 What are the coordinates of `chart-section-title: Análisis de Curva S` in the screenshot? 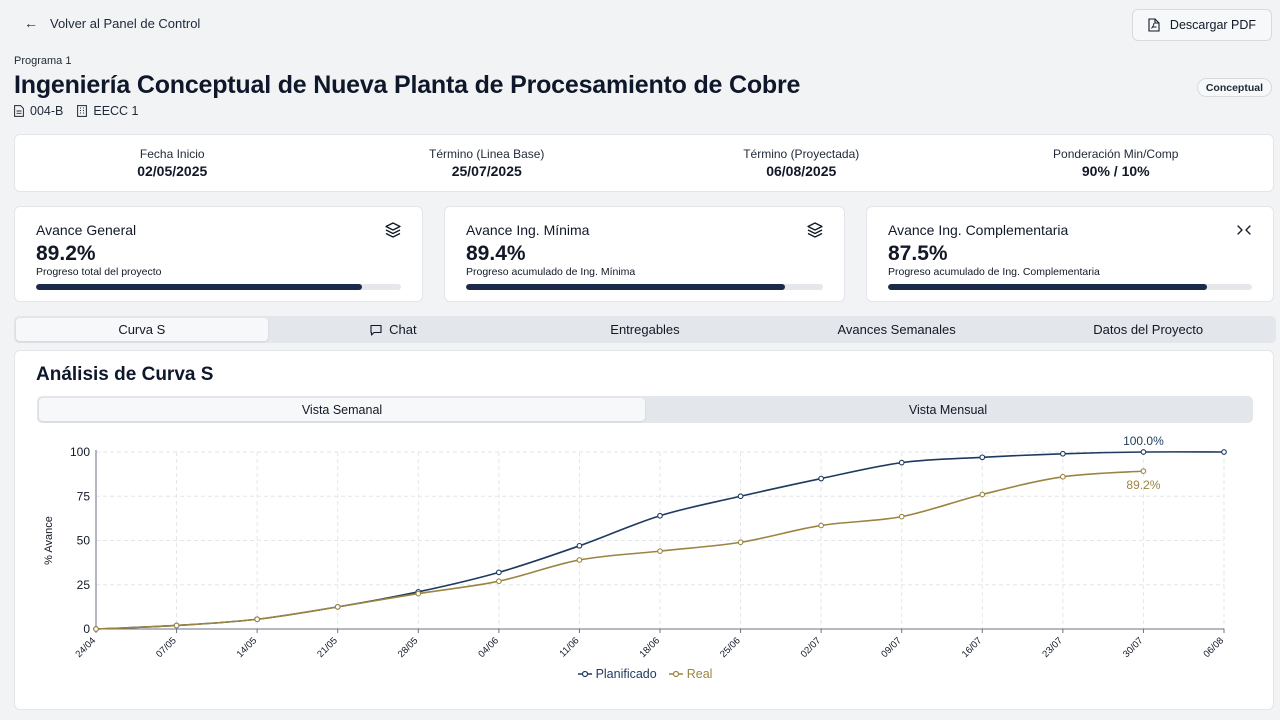 It's located at (125, 374).